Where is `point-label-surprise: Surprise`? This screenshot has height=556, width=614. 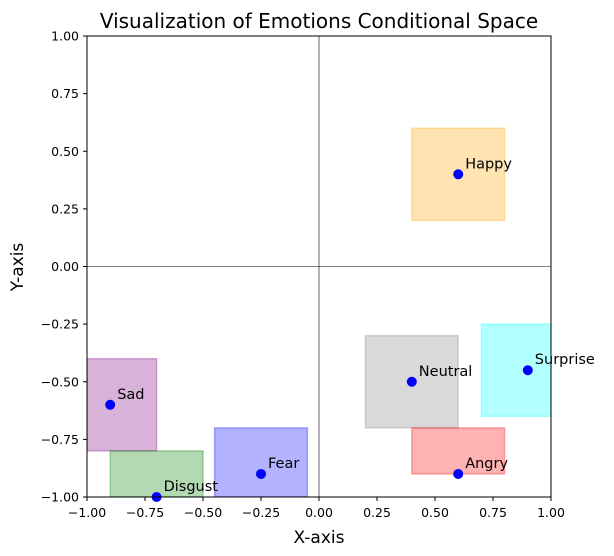 point-label-surprise: Surprise is located at coordinates (565, 360).